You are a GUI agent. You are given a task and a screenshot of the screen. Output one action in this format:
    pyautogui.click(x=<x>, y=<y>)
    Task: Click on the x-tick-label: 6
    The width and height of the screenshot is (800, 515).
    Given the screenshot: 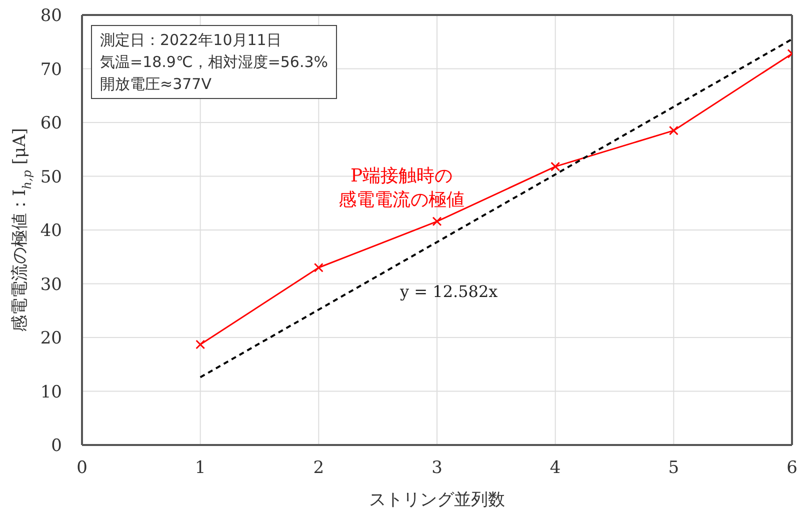 What is the action you would take?
    pyautogui.click(x=792, y=468)
    